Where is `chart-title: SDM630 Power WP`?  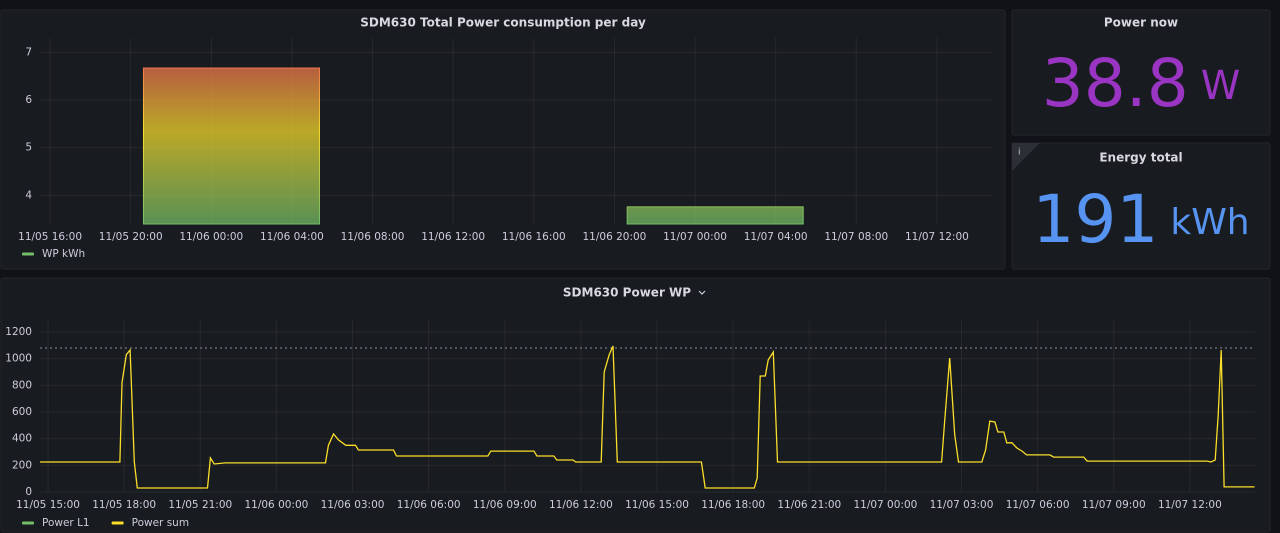 chart-title: SDM630 Power WP is located at coordinates (627, 293).